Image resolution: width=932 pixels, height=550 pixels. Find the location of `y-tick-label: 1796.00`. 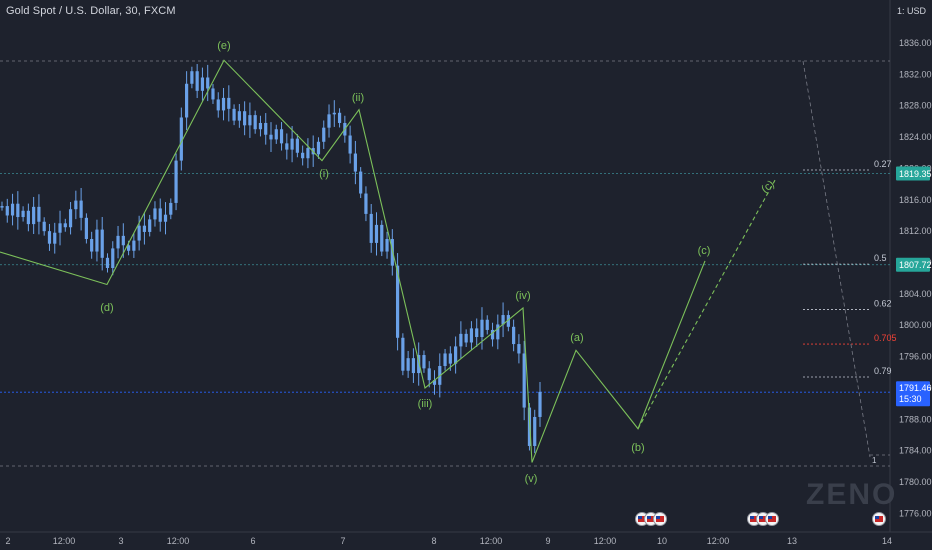

y-tick-label: 1796.00 is located at coordinates (915, 357).